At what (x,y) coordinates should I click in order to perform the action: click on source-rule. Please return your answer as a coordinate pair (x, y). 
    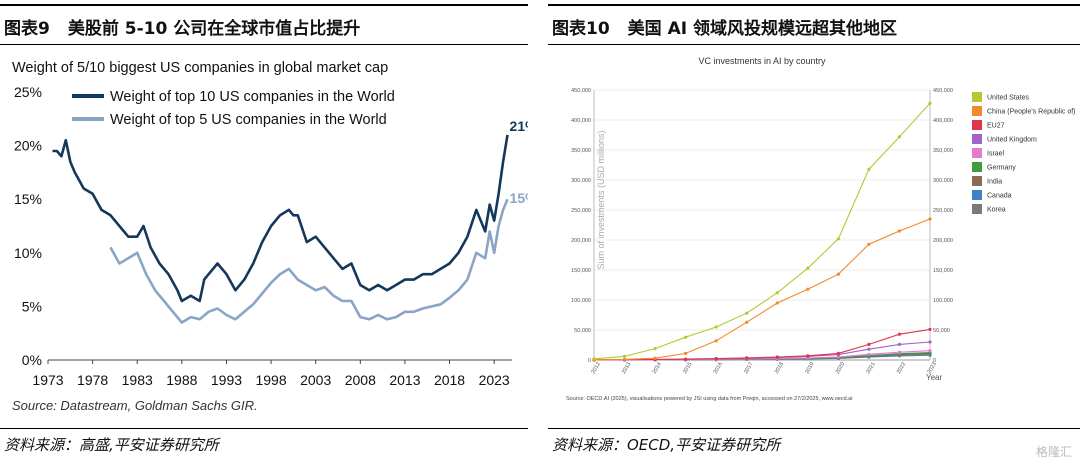
    Looking at the image, I should click on (264, 428).